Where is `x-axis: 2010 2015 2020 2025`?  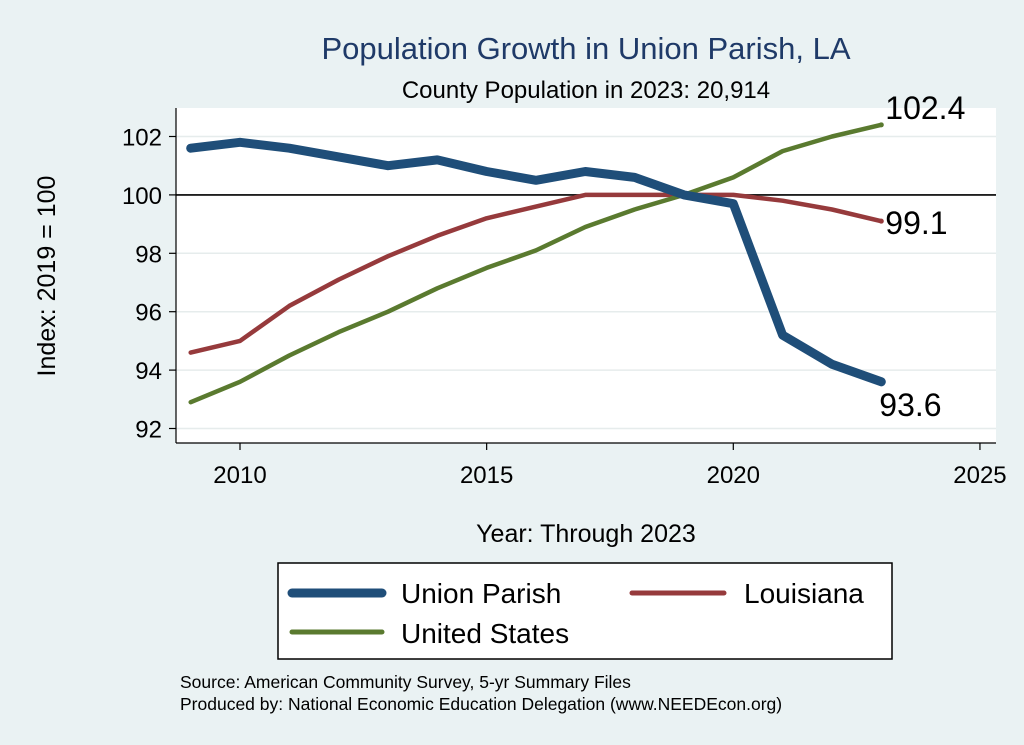 x-axis: 2010 2015 2020 2025 is located at coordinates (610, 466).